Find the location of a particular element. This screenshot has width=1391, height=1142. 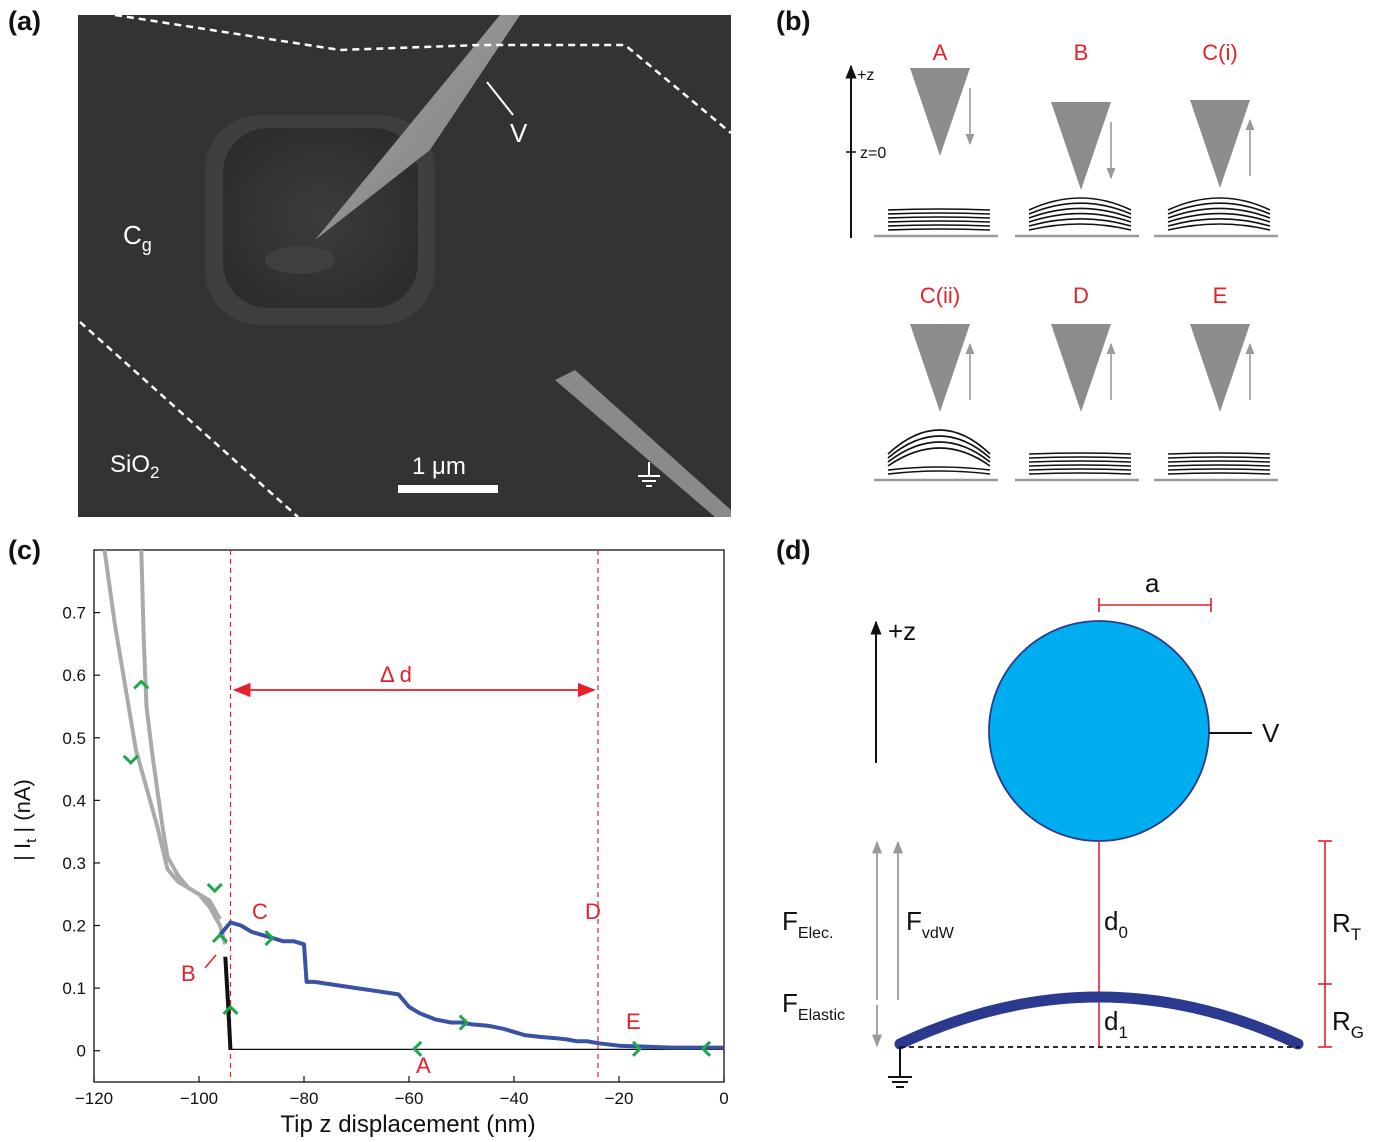

x-tick-label: −120 is located at coordinates (94, 1098).